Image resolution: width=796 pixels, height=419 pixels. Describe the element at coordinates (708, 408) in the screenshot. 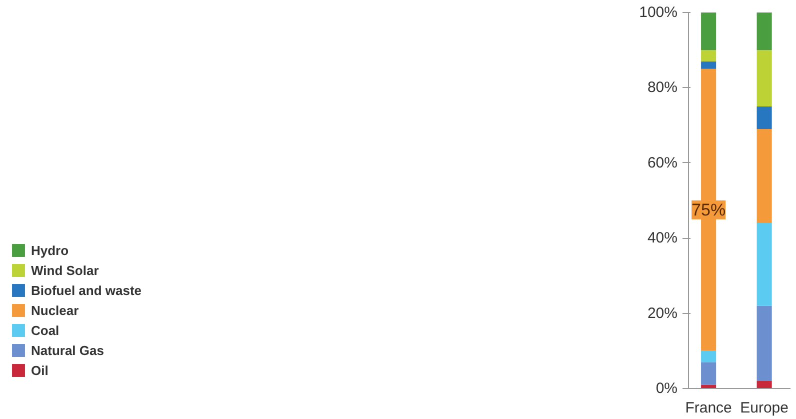

I see `x-tick-label: France` at that location.